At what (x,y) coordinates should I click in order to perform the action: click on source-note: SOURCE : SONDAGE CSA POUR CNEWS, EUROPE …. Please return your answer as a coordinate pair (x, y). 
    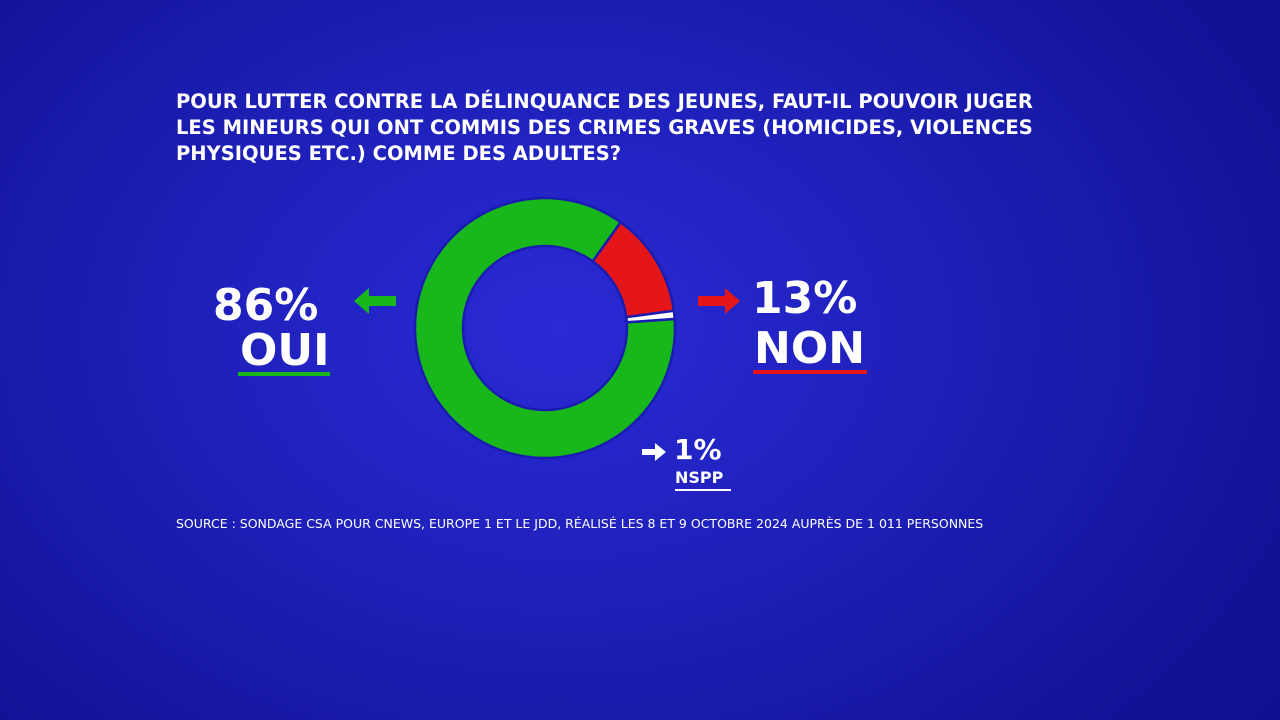
    Looking at the image, I should click on (580, 523).